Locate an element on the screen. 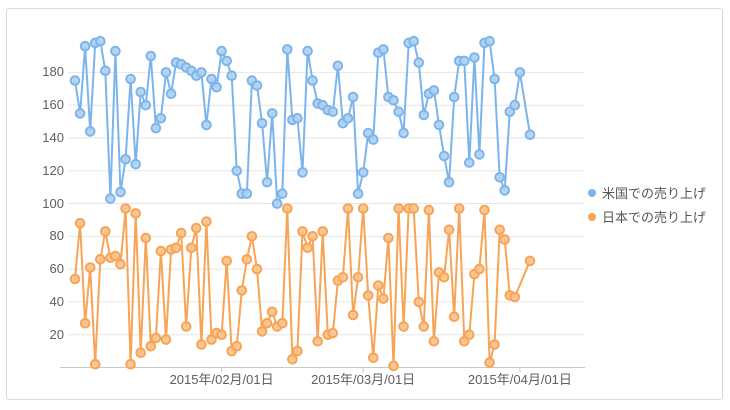  legend-item-japan-sales: 日本での売り上げ is located at coordinates (647, 216).